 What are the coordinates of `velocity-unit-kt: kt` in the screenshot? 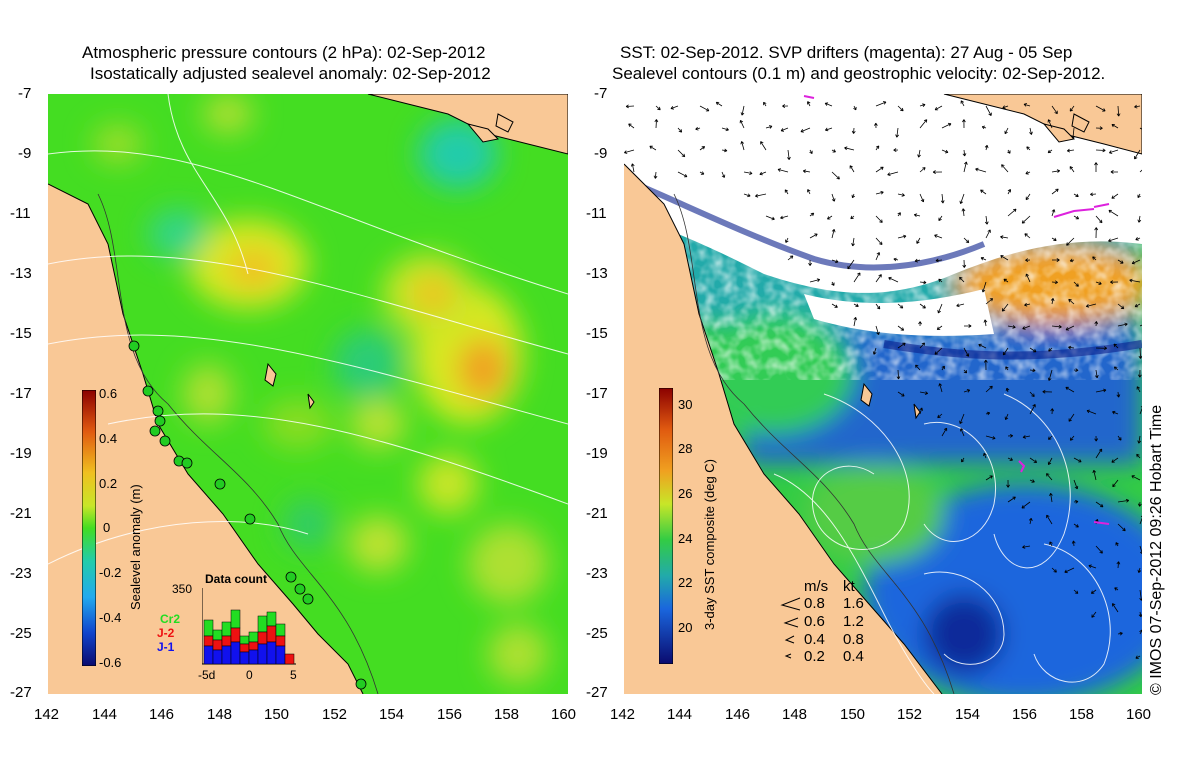 It's located at (849, 586).